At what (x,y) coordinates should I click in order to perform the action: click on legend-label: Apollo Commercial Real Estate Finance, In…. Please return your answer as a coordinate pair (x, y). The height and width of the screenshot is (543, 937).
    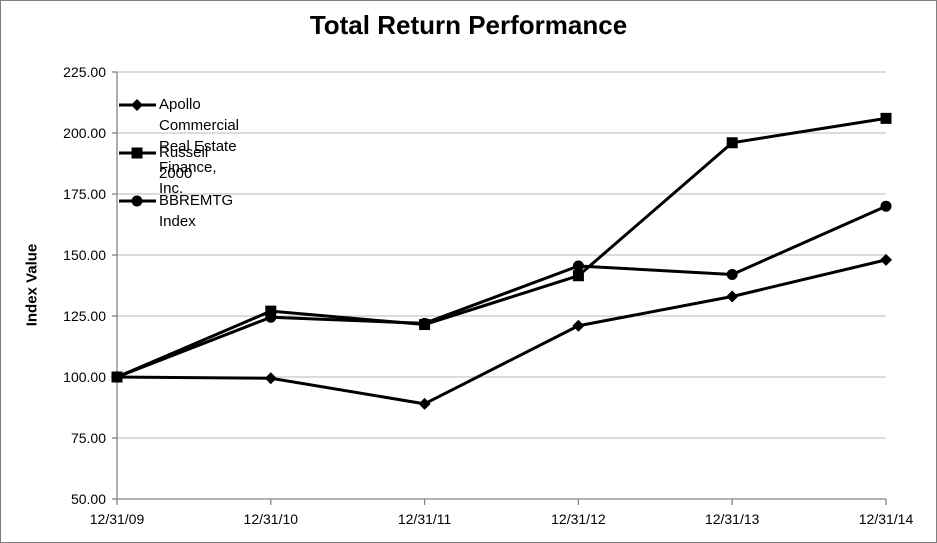
    Looking at the image, I should click on (199, 146).